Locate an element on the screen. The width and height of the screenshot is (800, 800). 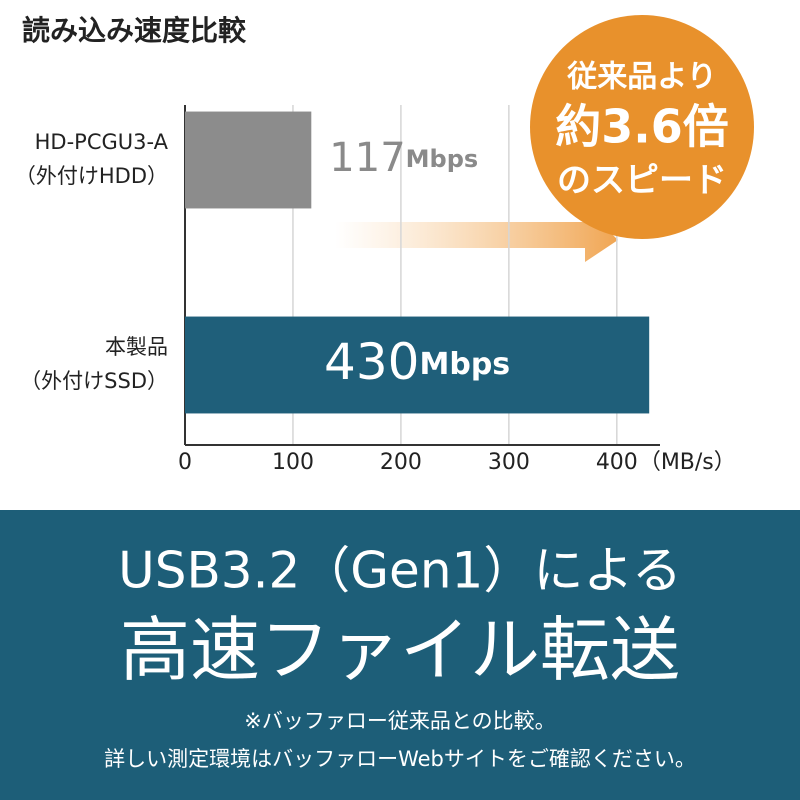
badge is located at coordinates (642, 127).